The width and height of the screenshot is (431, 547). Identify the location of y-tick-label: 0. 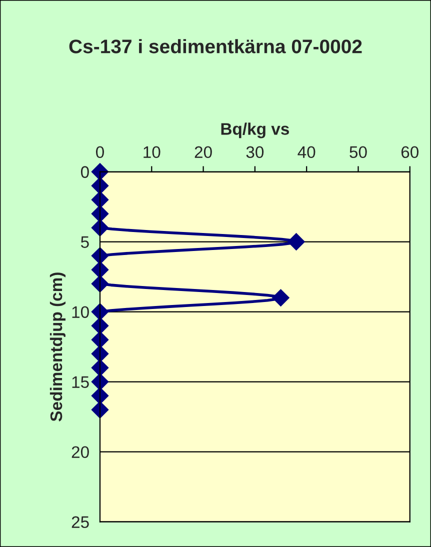
(84, 172).